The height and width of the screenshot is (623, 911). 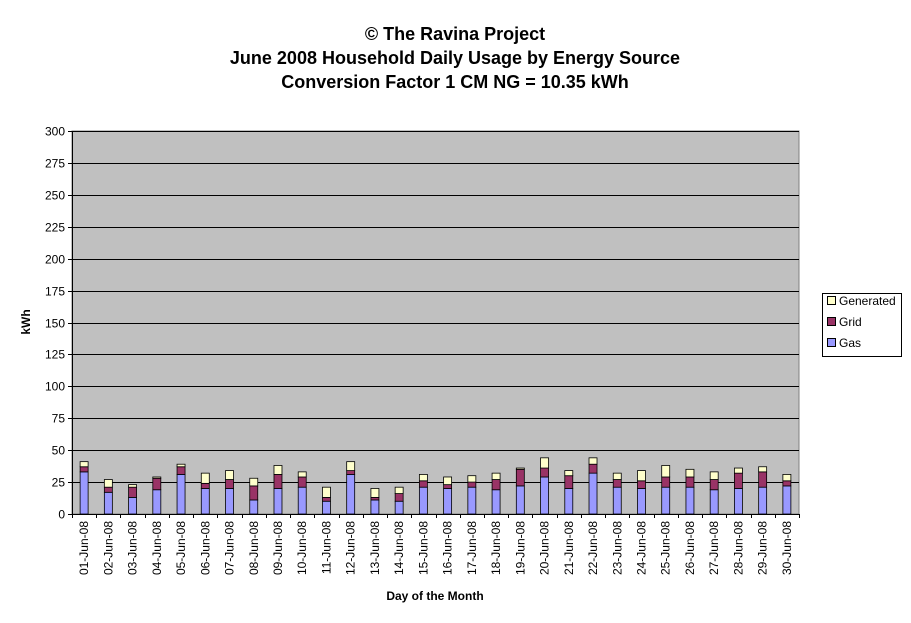 I want to click on x-tick-label: 28-Jun-08, so click(x=738, y=548).